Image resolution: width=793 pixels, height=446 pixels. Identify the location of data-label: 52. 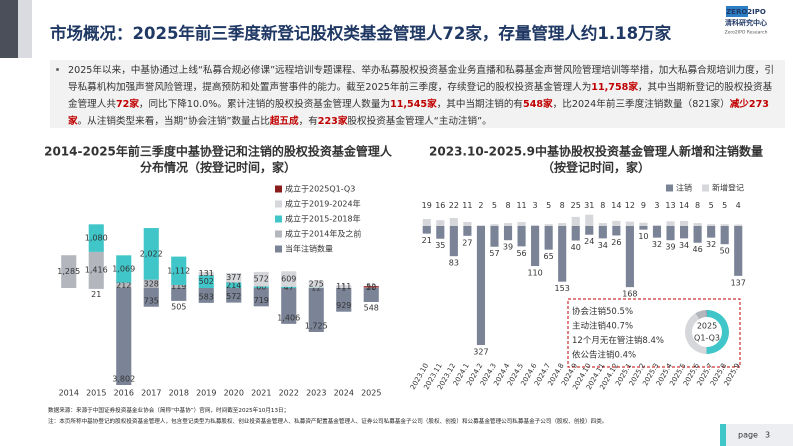
(371, 286).